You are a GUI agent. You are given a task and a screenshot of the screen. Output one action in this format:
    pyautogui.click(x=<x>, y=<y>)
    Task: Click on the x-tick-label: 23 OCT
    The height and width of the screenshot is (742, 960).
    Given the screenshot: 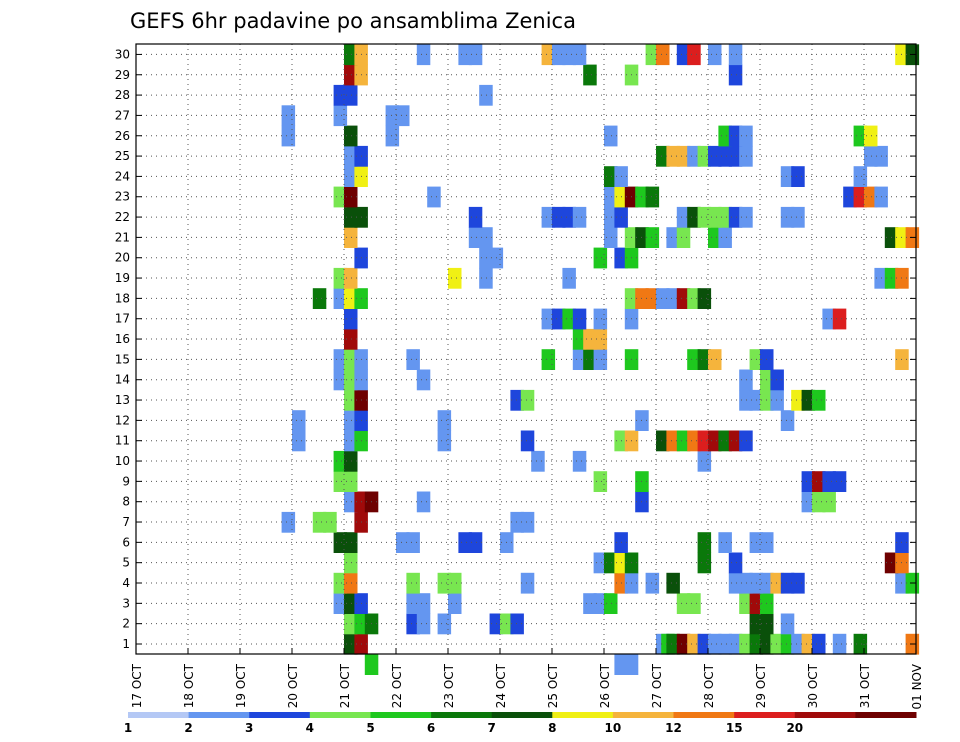 What is the action you would take?
    pyautogui.click(x=449, y=685)
    